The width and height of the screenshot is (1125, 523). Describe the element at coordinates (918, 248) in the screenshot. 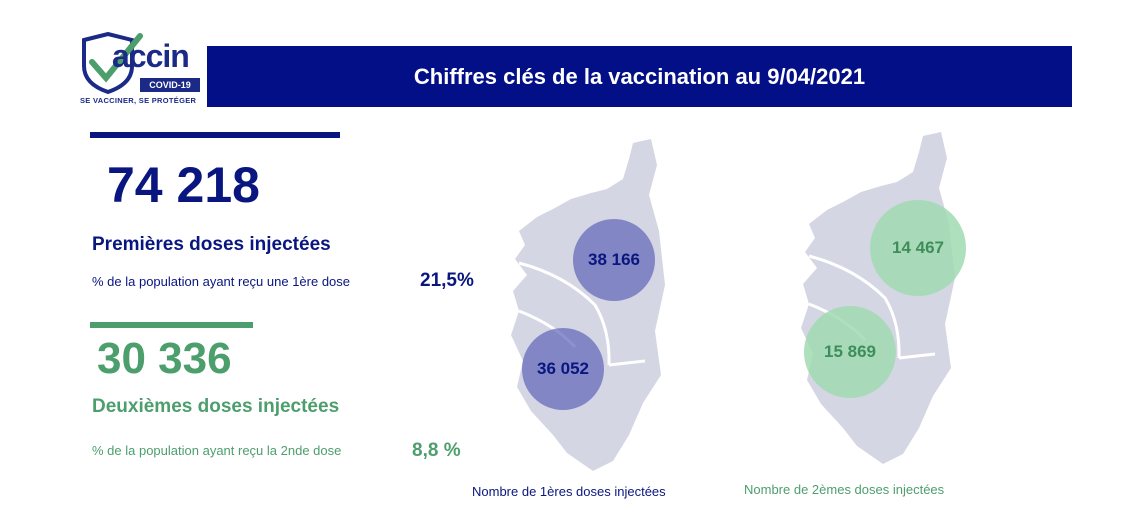

I see `map2-north-circle: 14 467` at that location.